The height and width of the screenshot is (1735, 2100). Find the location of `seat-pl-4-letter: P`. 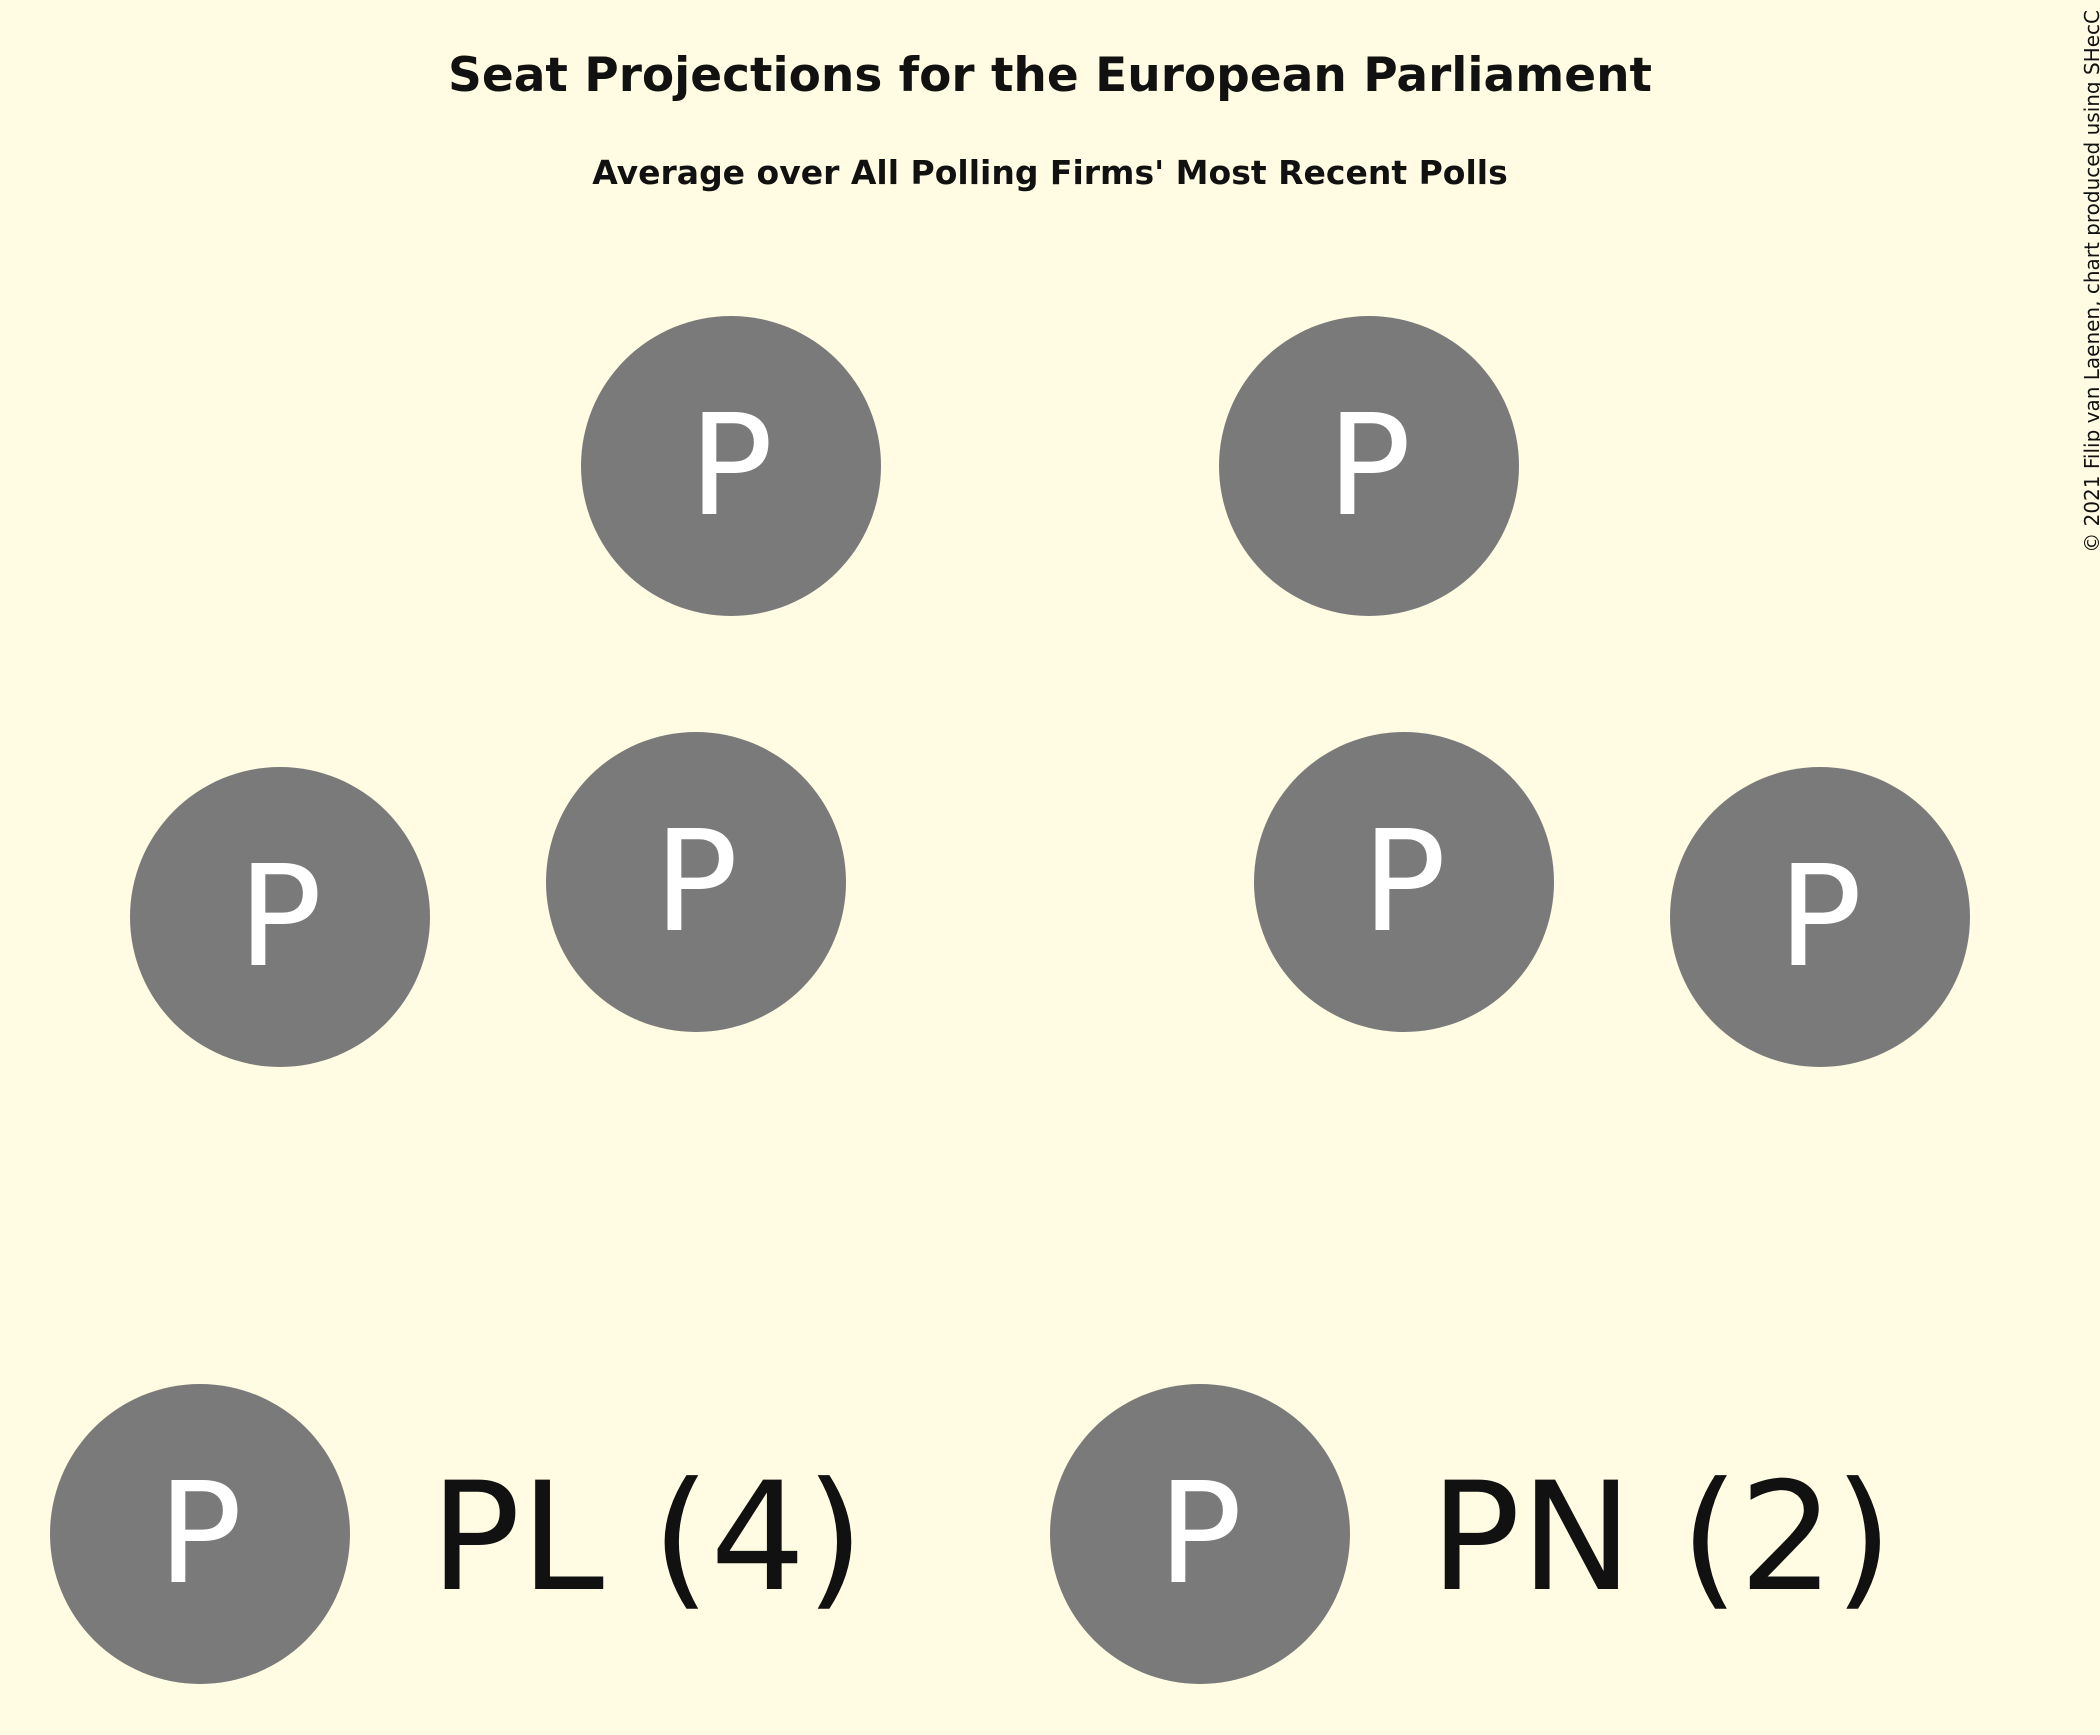

seat-pl-4-letter: P is located at coordinates (1369, 466).